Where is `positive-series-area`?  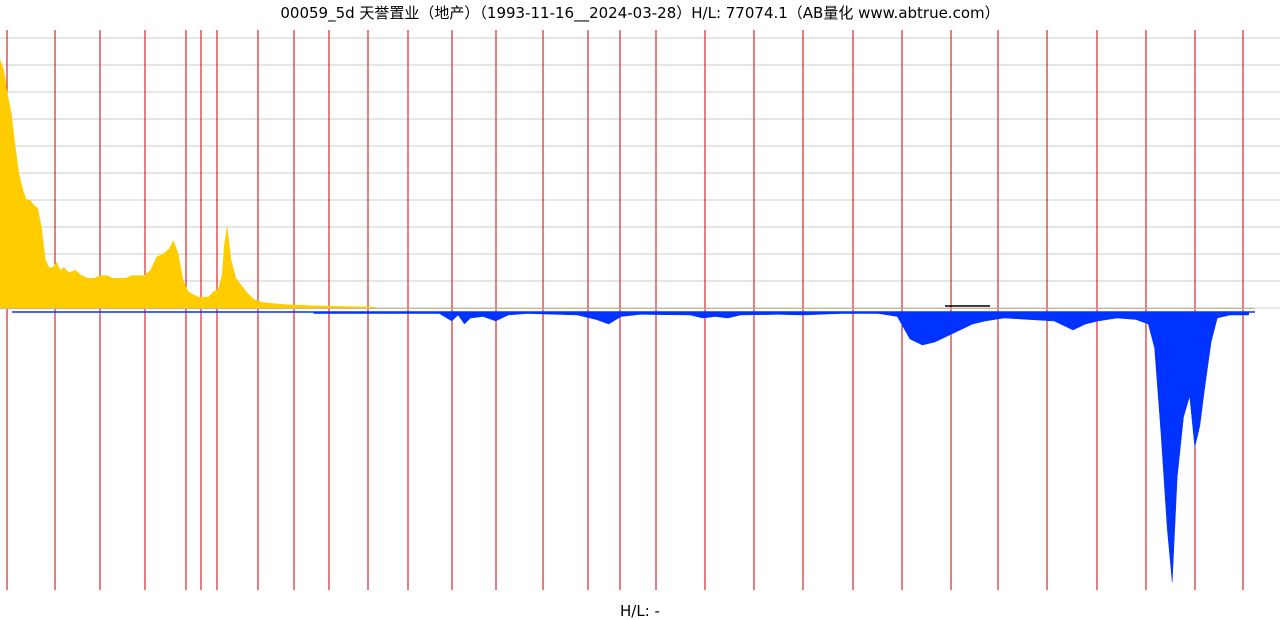
positive-series-area is located at coordinates (188, 184).